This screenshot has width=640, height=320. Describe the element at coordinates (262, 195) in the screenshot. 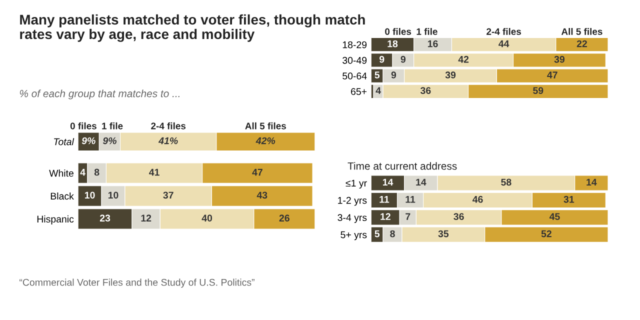

I see `data-label: 43` at that location.